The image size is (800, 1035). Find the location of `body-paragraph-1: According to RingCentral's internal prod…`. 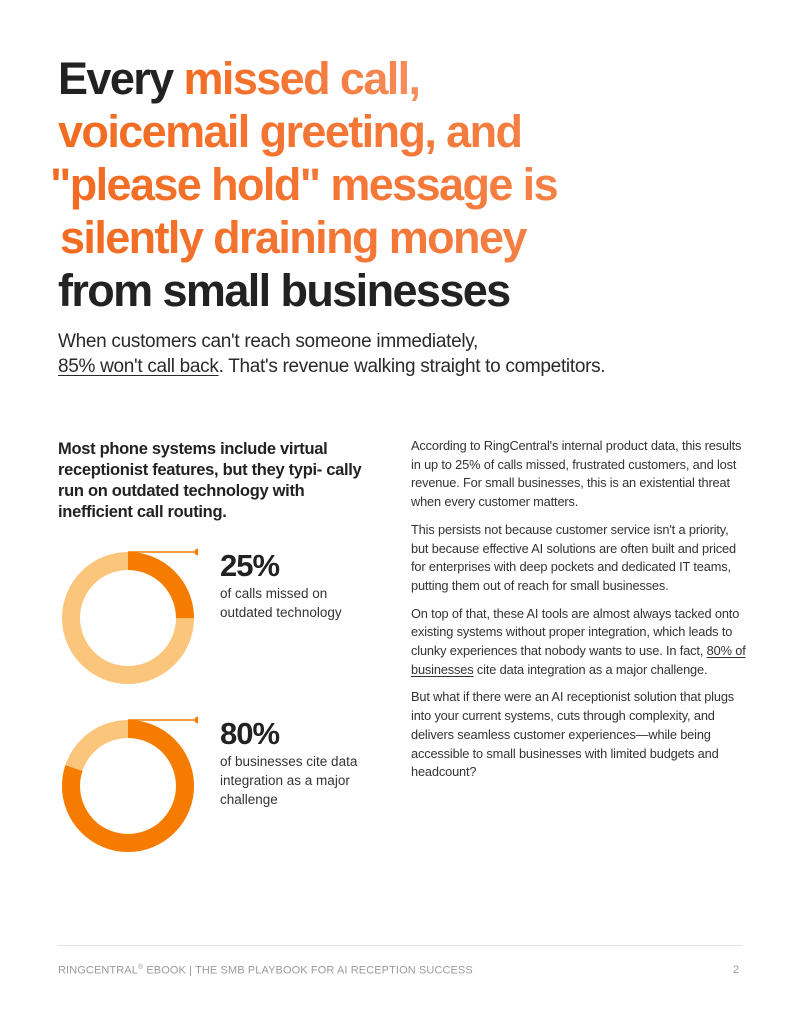

body-paragraph-1: According to RingCentral's internal prod… is located at coordinates (576, 474).